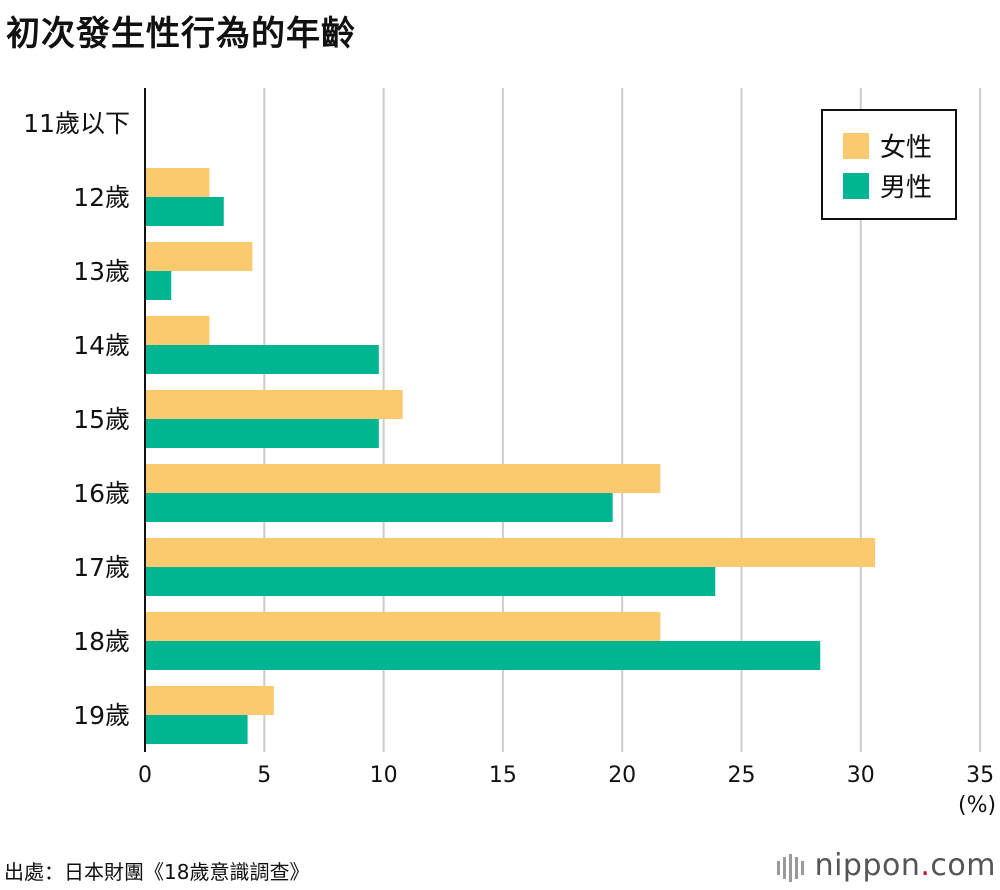 The height and width of the screenshot is (890, 1000). I want to click on x-tick-label: 10, so click(384, 775).